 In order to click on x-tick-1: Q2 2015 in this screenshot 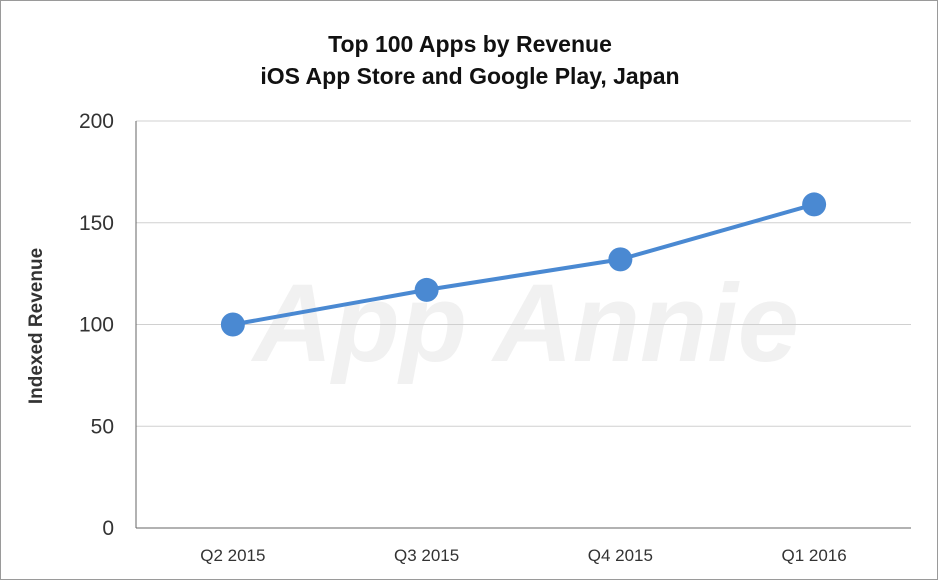, I will do `click(232, 555)`.